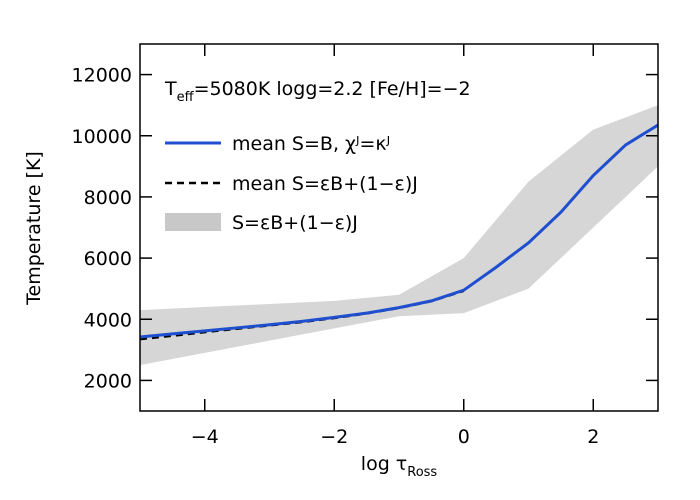 Image resolution: width=700 pixels, height=500 pixels. I want to click on y-axis-label: Temperature [K], so click(34, 228).